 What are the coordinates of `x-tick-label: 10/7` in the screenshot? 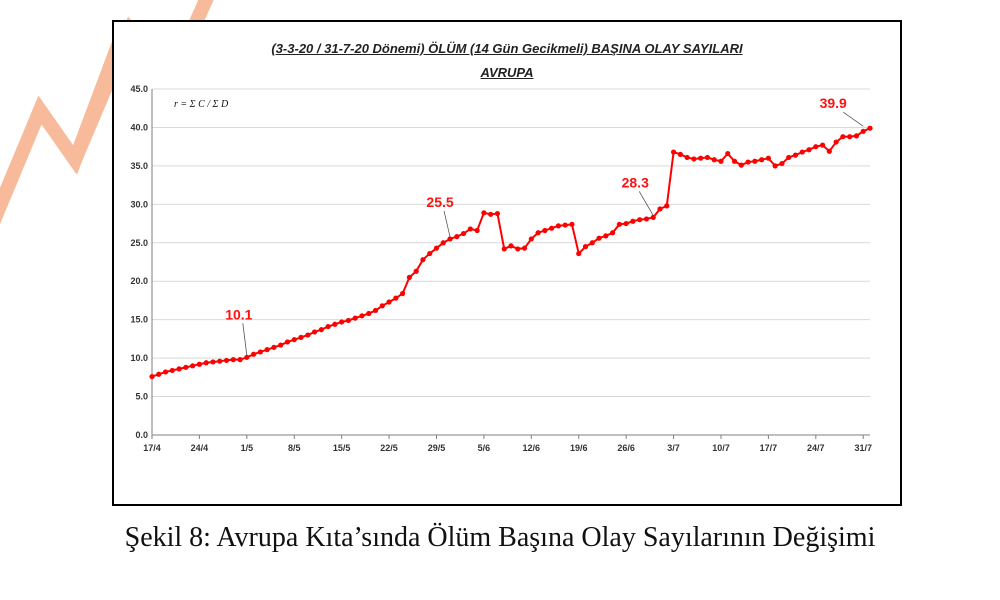 It's located at (721, 448).